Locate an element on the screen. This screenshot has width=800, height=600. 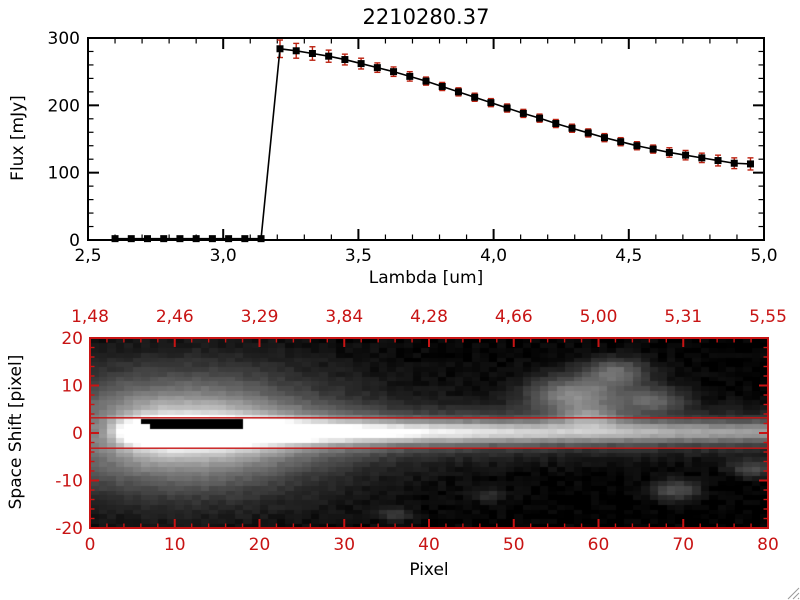
svg-text: 3,5 is located at coordinates (358, 256).